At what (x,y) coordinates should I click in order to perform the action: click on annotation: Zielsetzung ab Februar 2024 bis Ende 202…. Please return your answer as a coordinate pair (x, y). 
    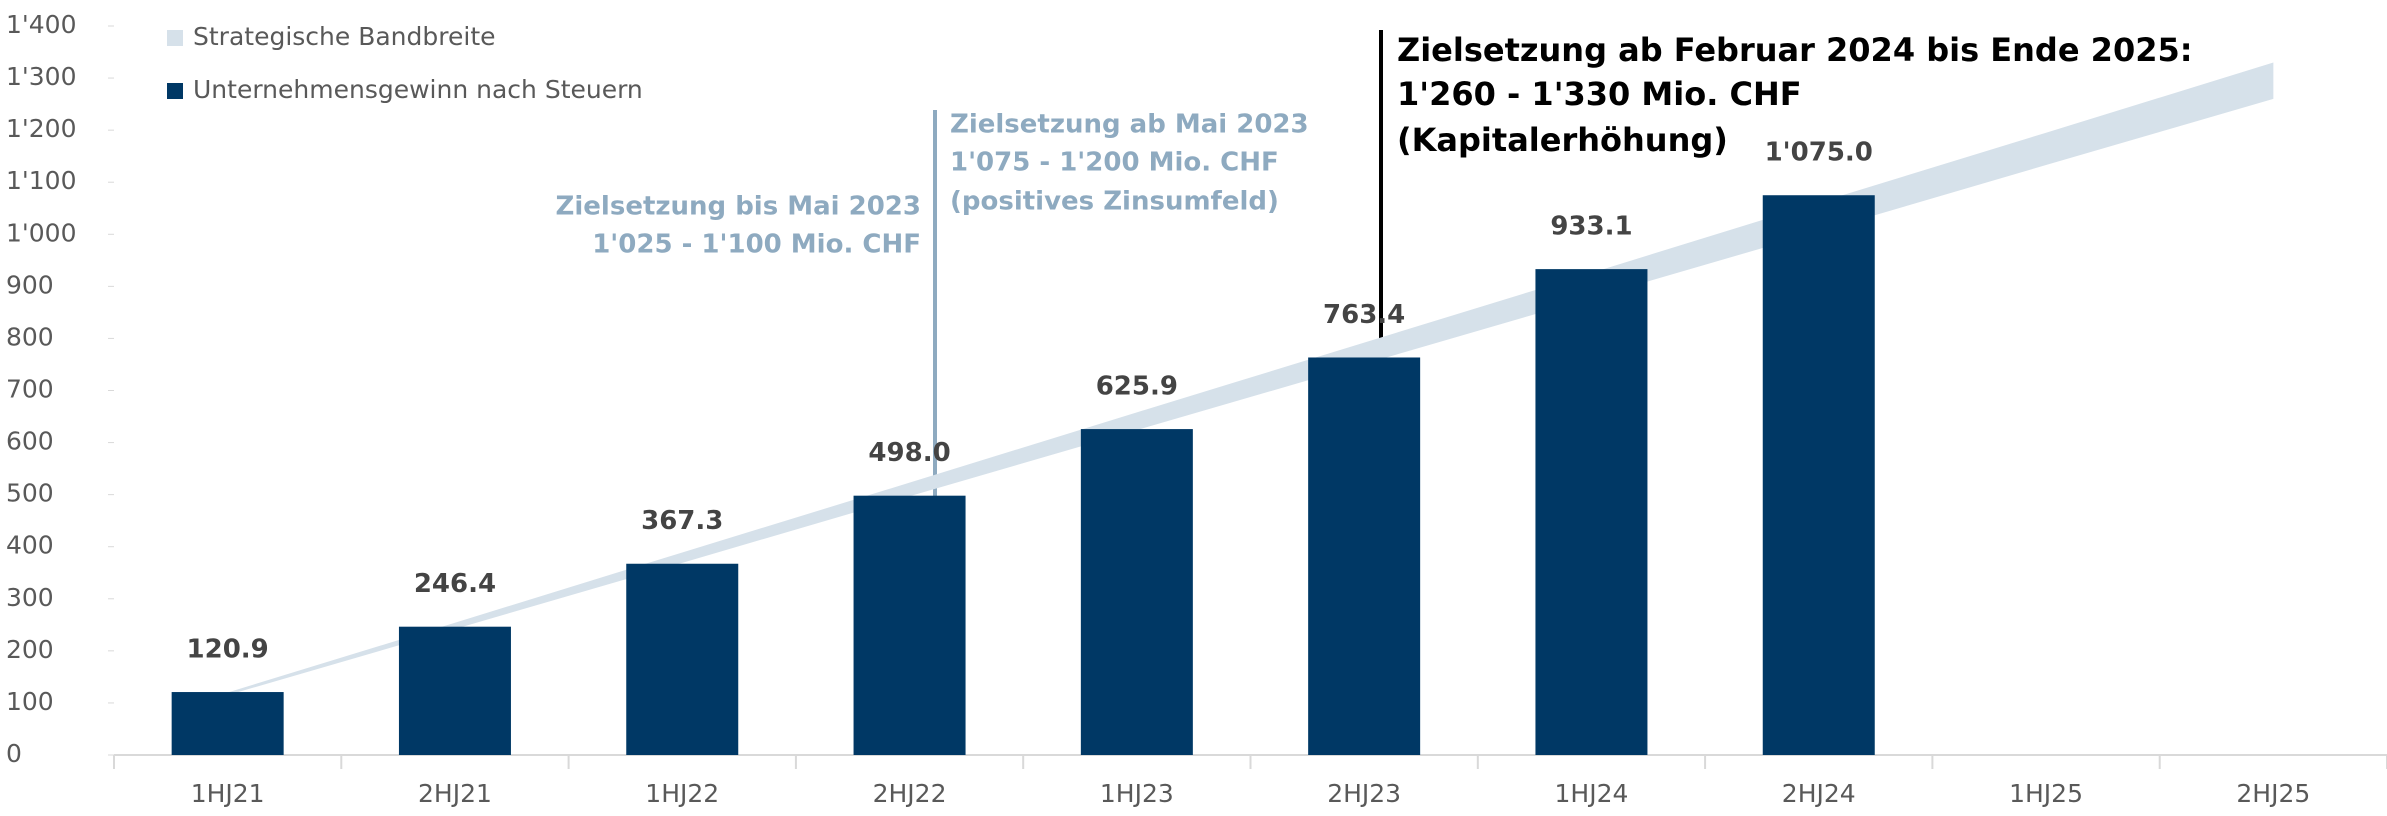
    Looking at the image, I should click on (1795, 50).